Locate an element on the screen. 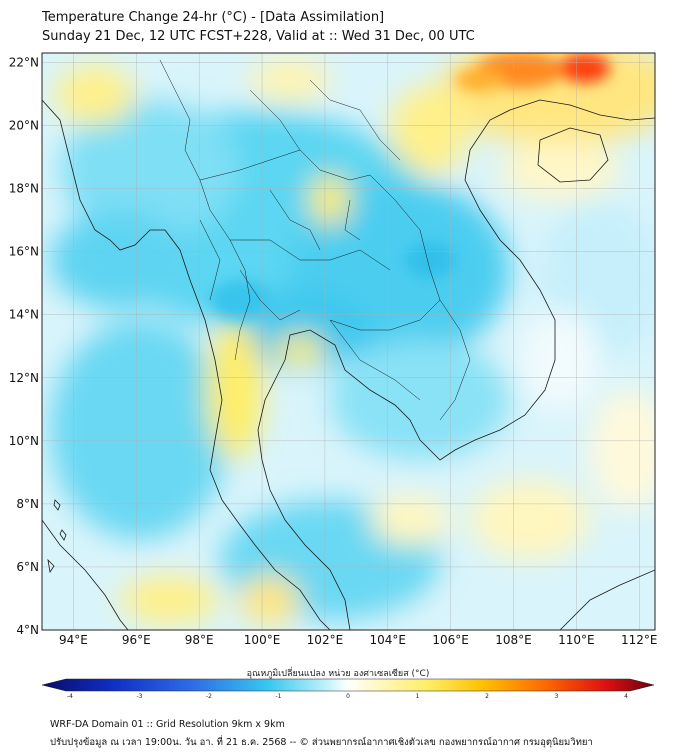 The width and height of the screenshot is (676, 756). colorbar-tick-label: 2 is located at coordinates (487, 696).